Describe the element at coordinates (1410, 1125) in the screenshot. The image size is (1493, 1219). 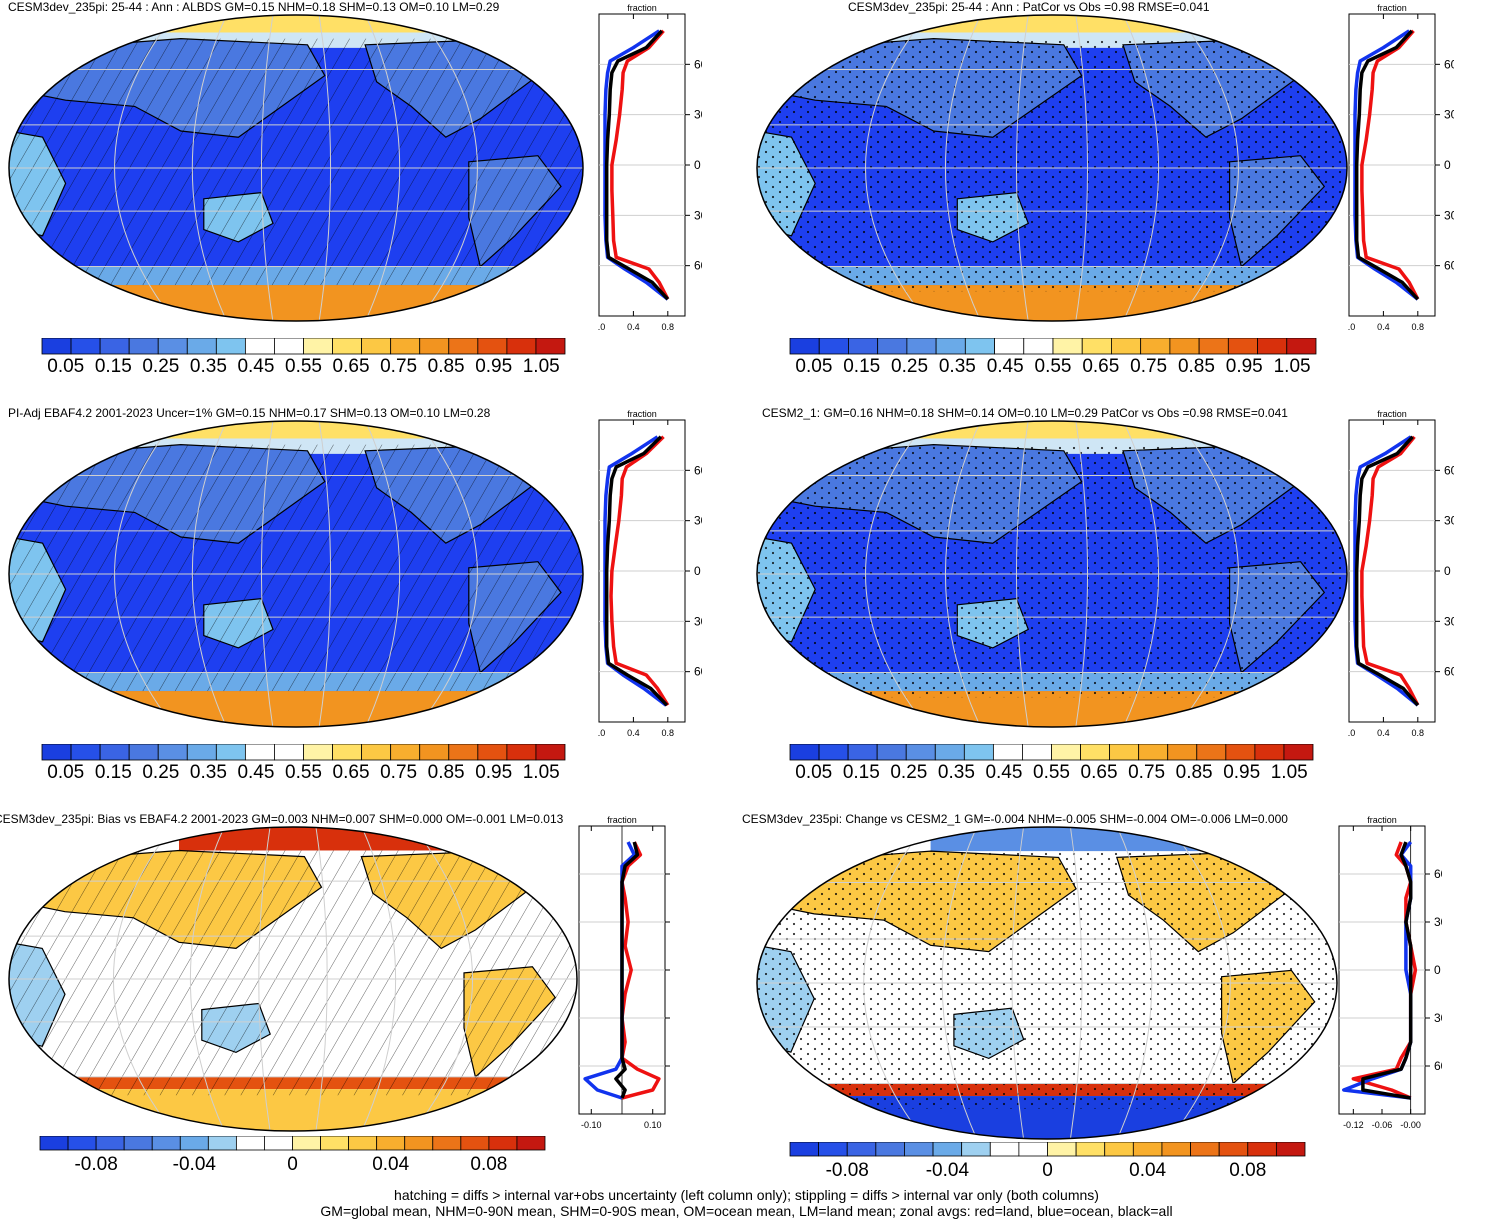
I see `zonal-xtick-label: -0.00` at that location.